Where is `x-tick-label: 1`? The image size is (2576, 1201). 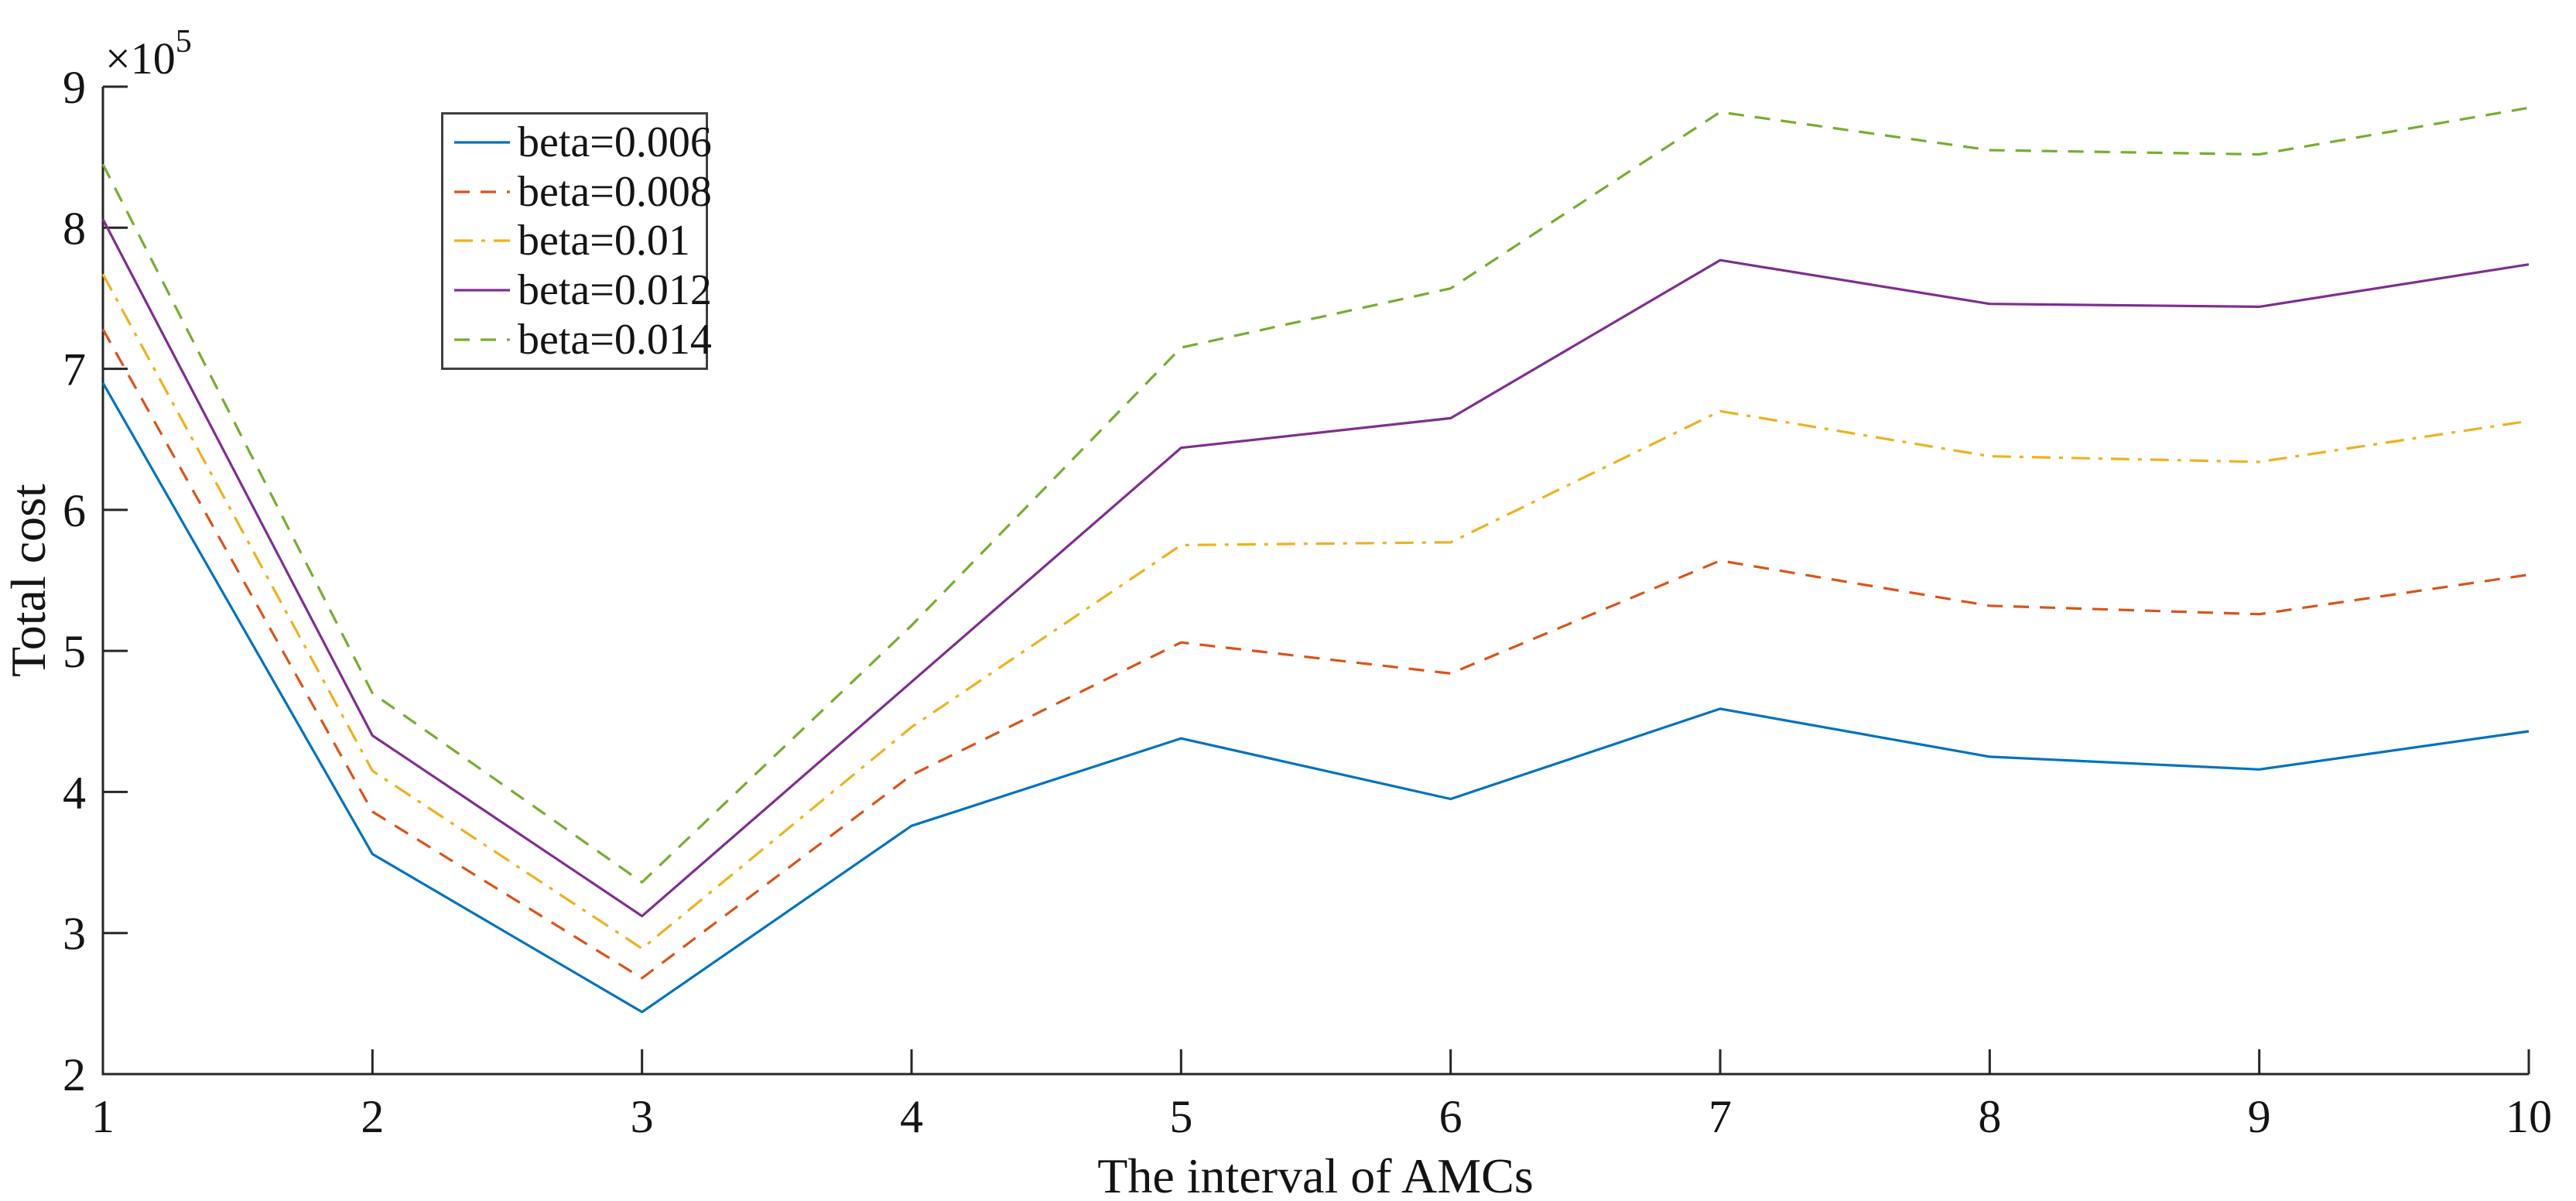
x-tick-label: 1 is located at coordinates (103, 1117).